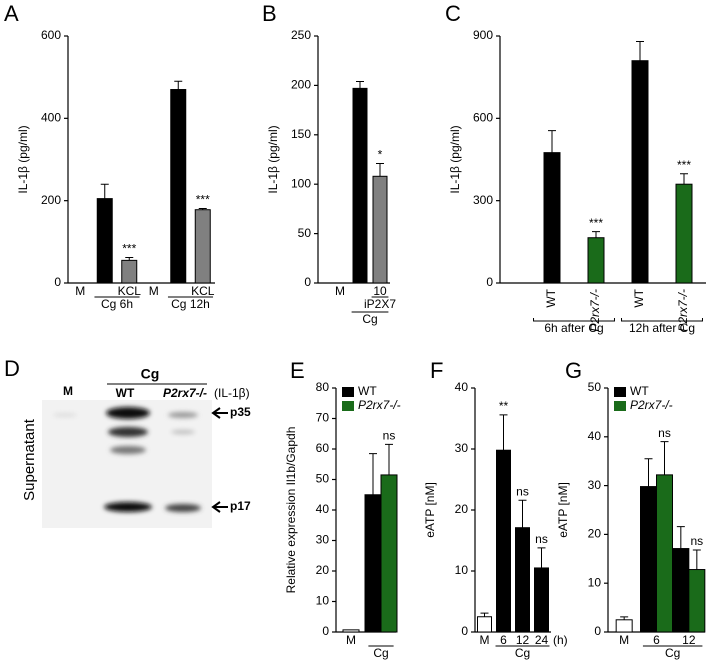 The image size is (709, 664). I want to click on lane-label: M, so click(68, 391).